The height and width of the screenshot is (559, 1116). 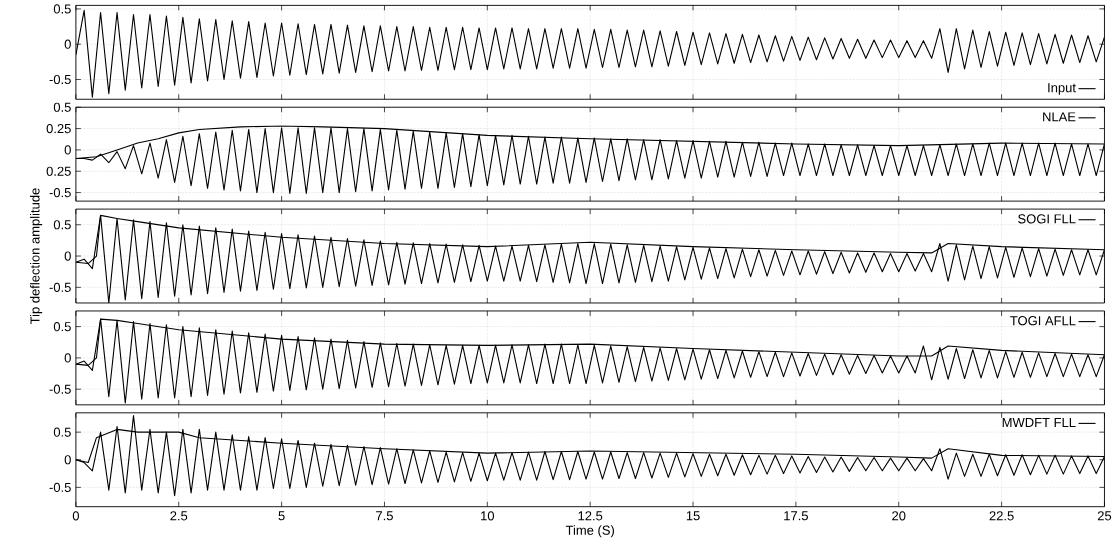 What do you see at coordinates (179, 516) in the screenshot?
I see `x-tick-label: 2.5` at bounding box center [179, 516].